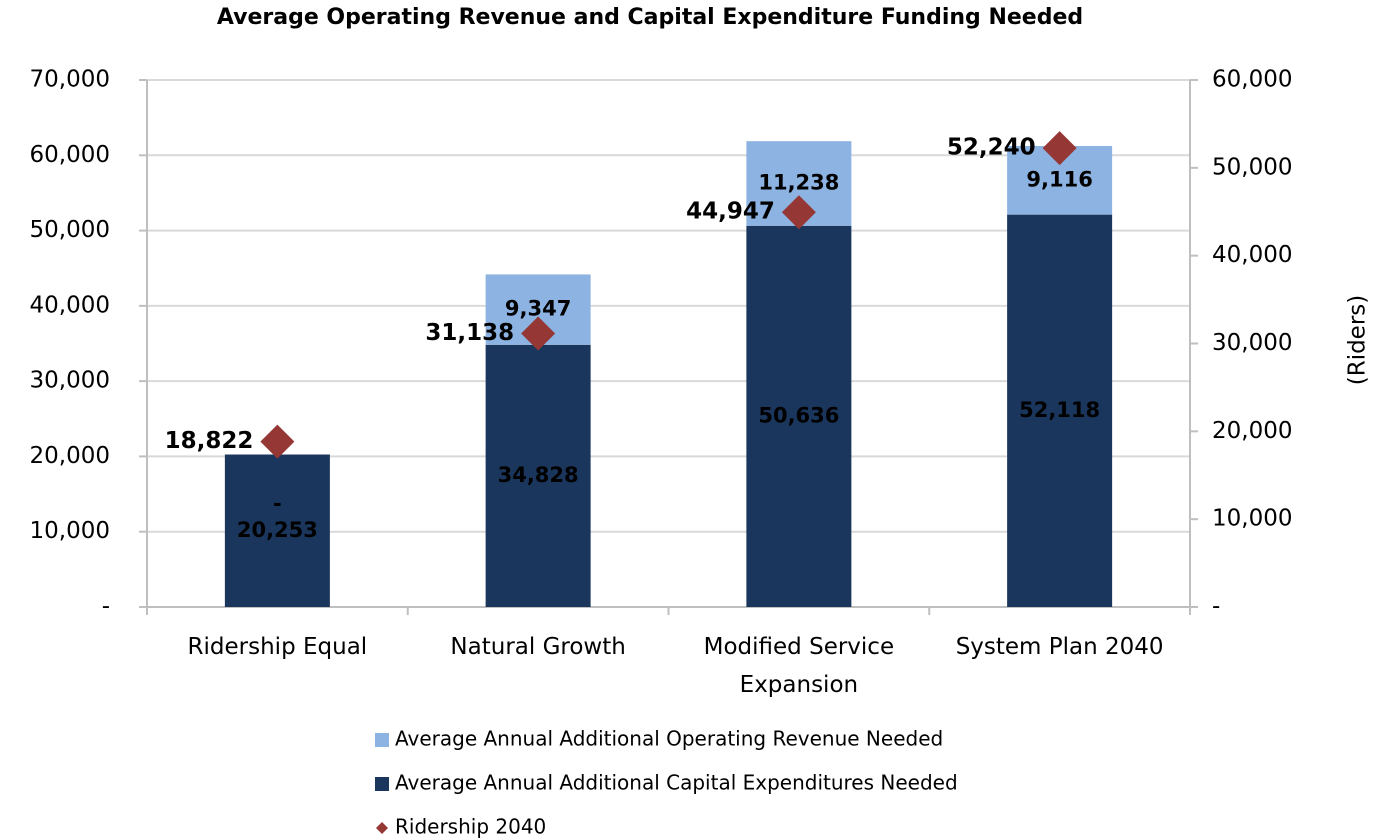  Describe the element at coordinates (70, 381) in the screenshot. I see `y-tick-label: 30,000` at that location.